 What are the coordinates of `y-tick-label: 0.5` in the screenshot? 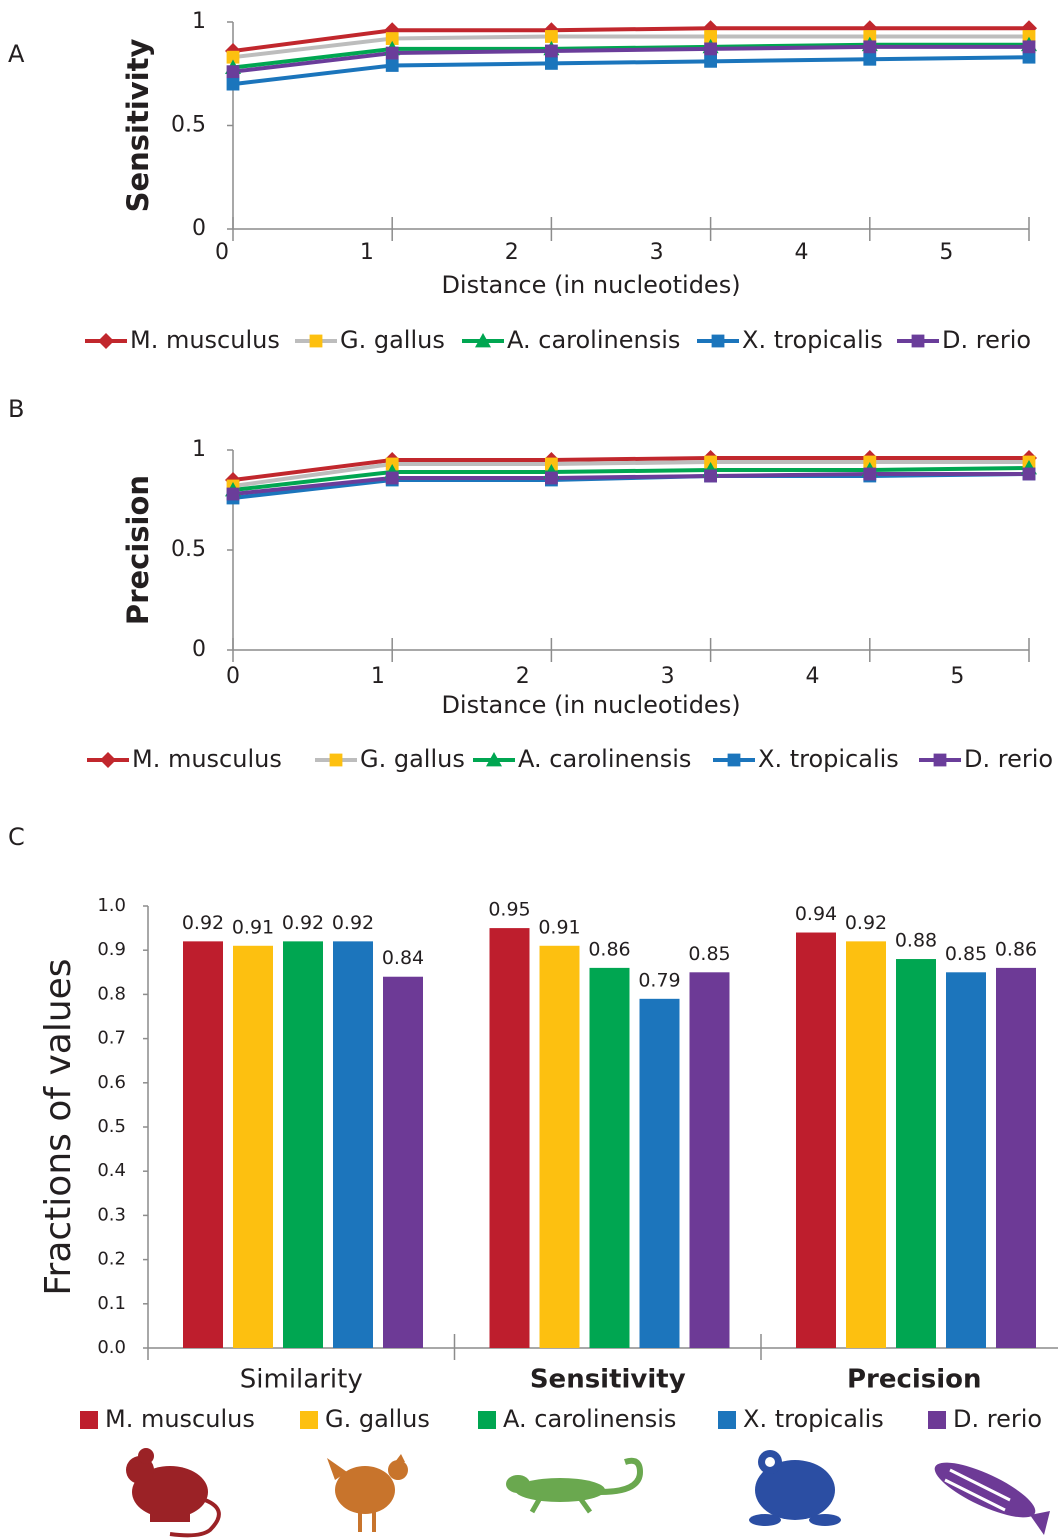 It's located at (188, 125).